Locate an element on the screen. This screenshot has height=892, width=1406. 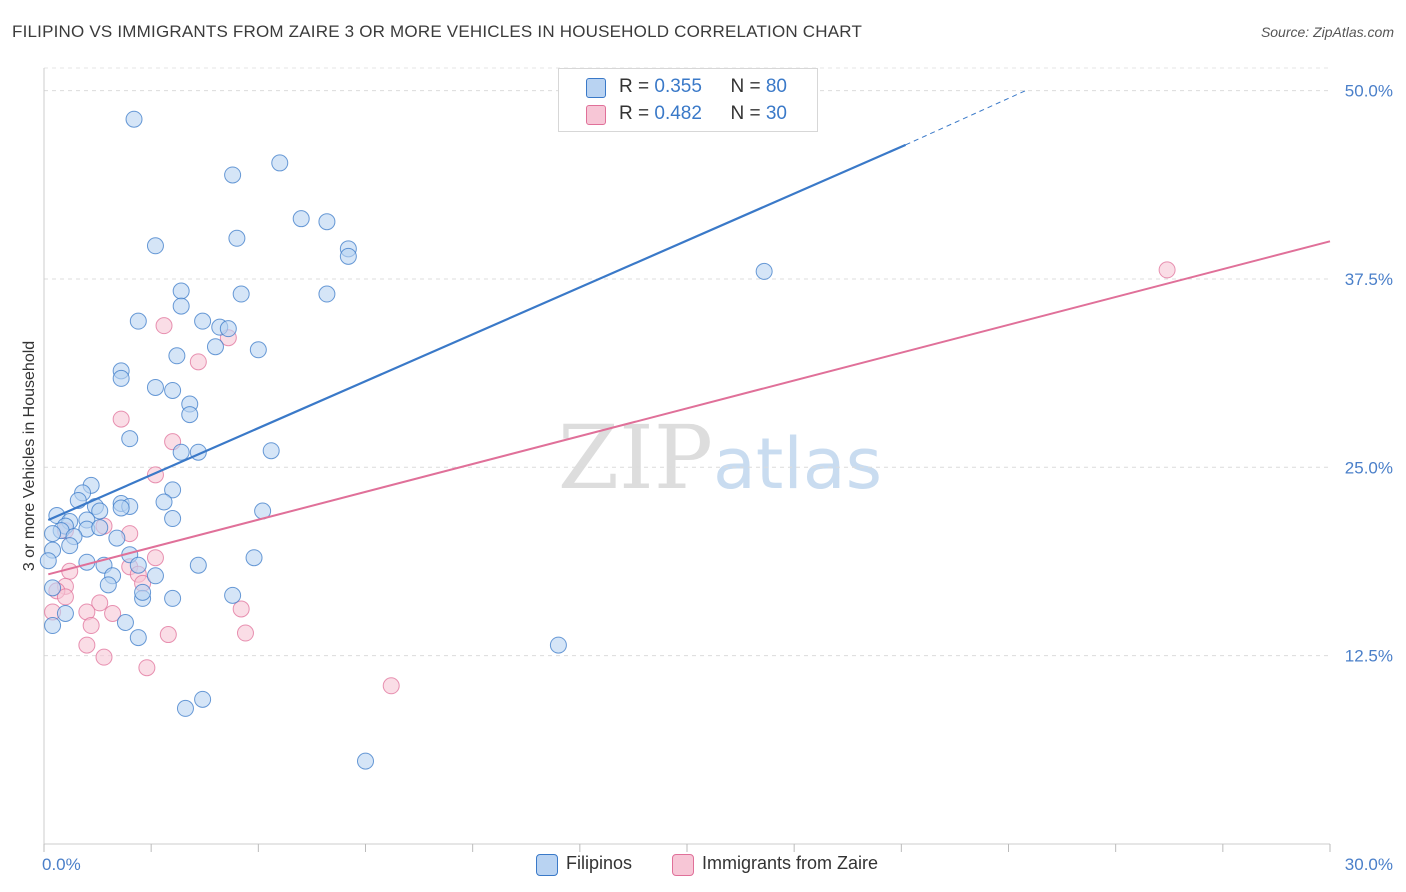
filipinos-legend-label: Filipinos is located at coordinates (599, 863).